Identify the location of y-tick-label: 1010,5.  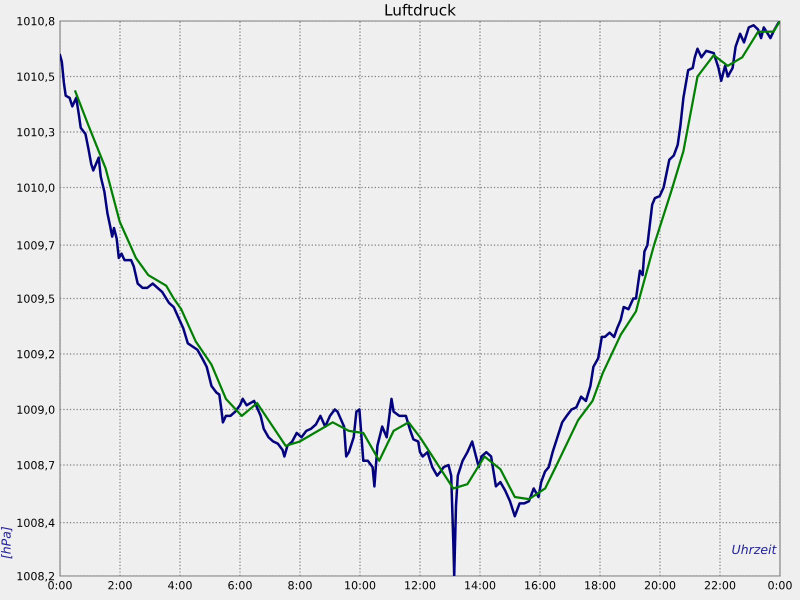
(35, 77).